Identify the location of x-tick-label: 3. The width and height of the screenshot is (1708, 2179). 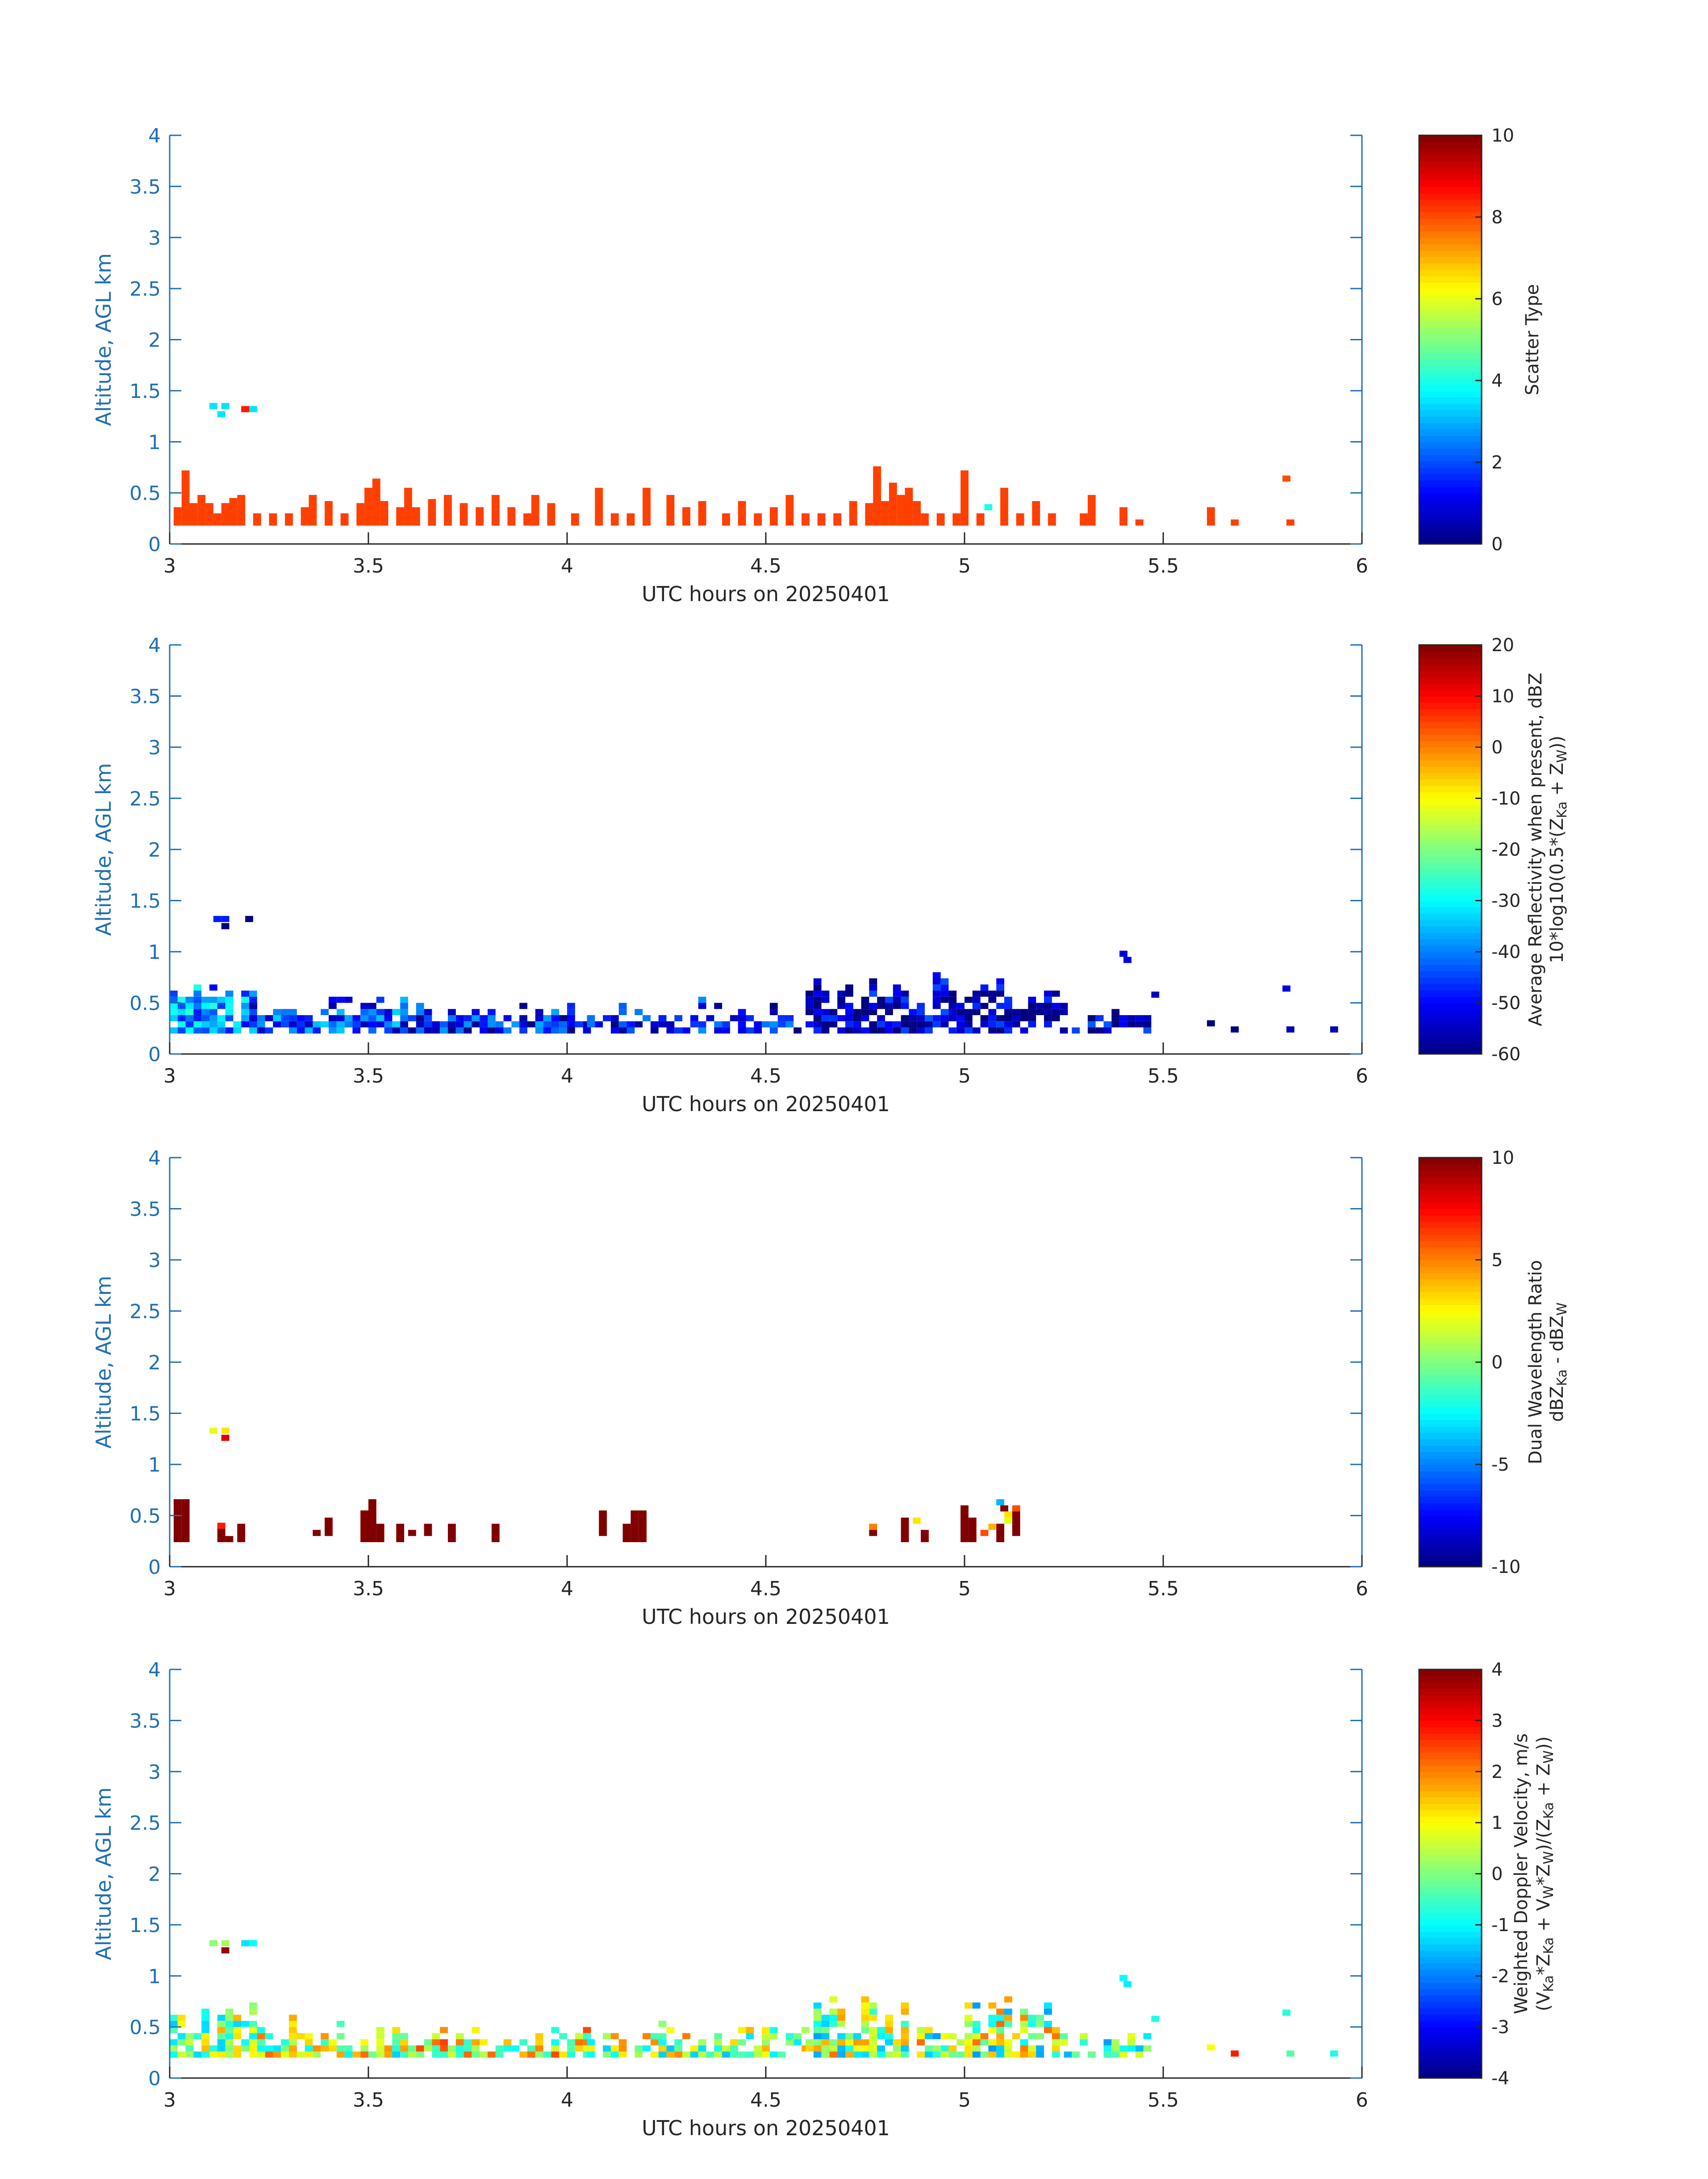
(169, 566).